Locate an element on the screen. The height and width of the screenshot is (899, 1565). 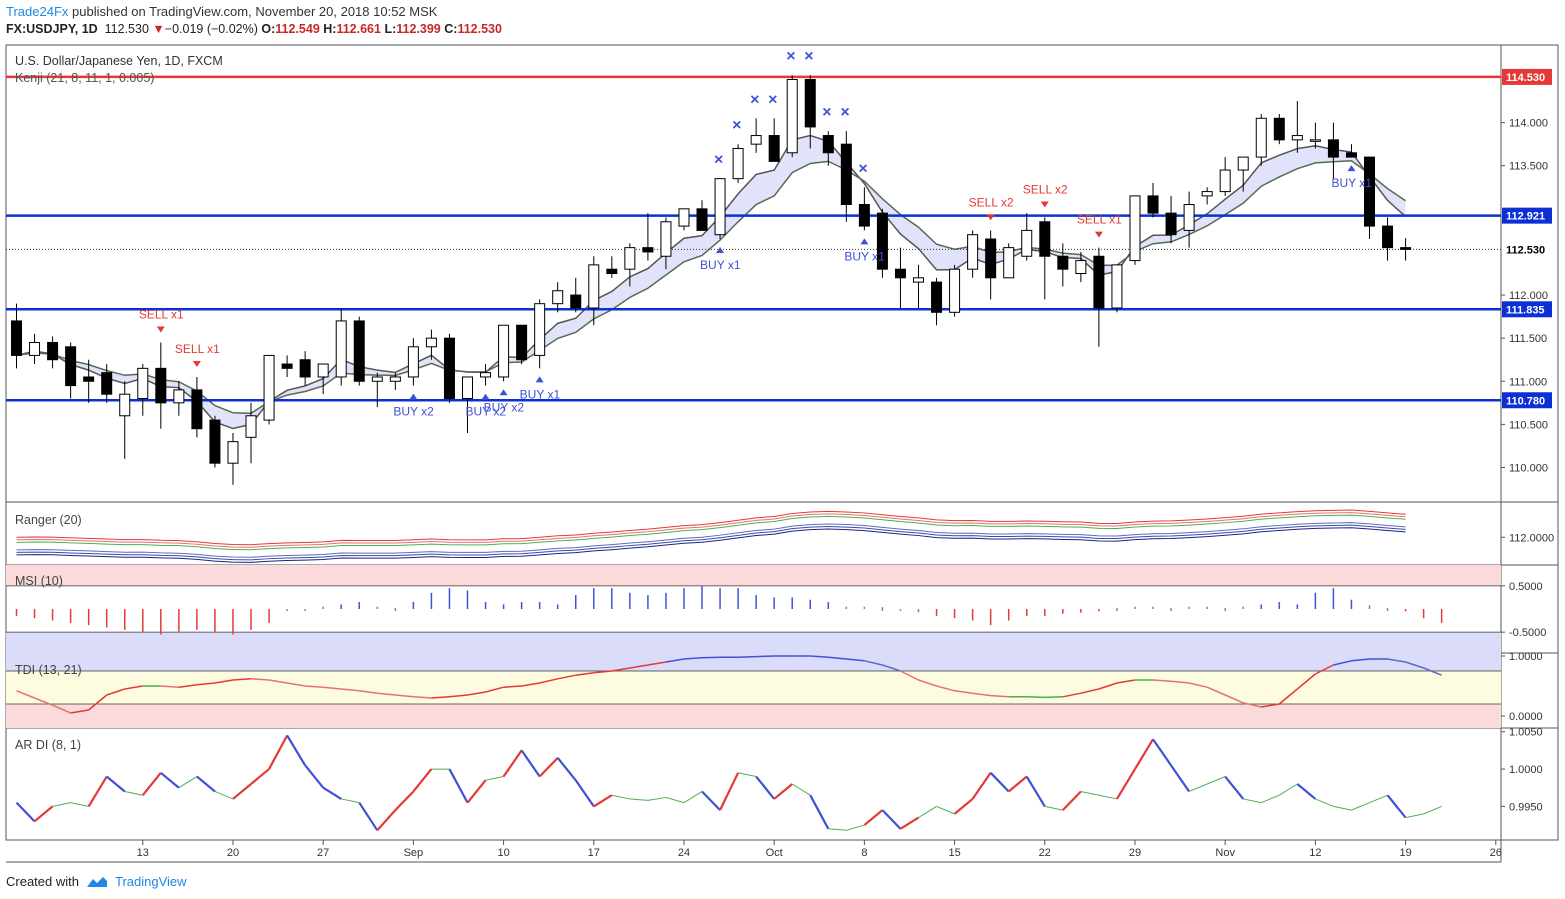
msi-lower-zone is located at coordinates (753, 642).